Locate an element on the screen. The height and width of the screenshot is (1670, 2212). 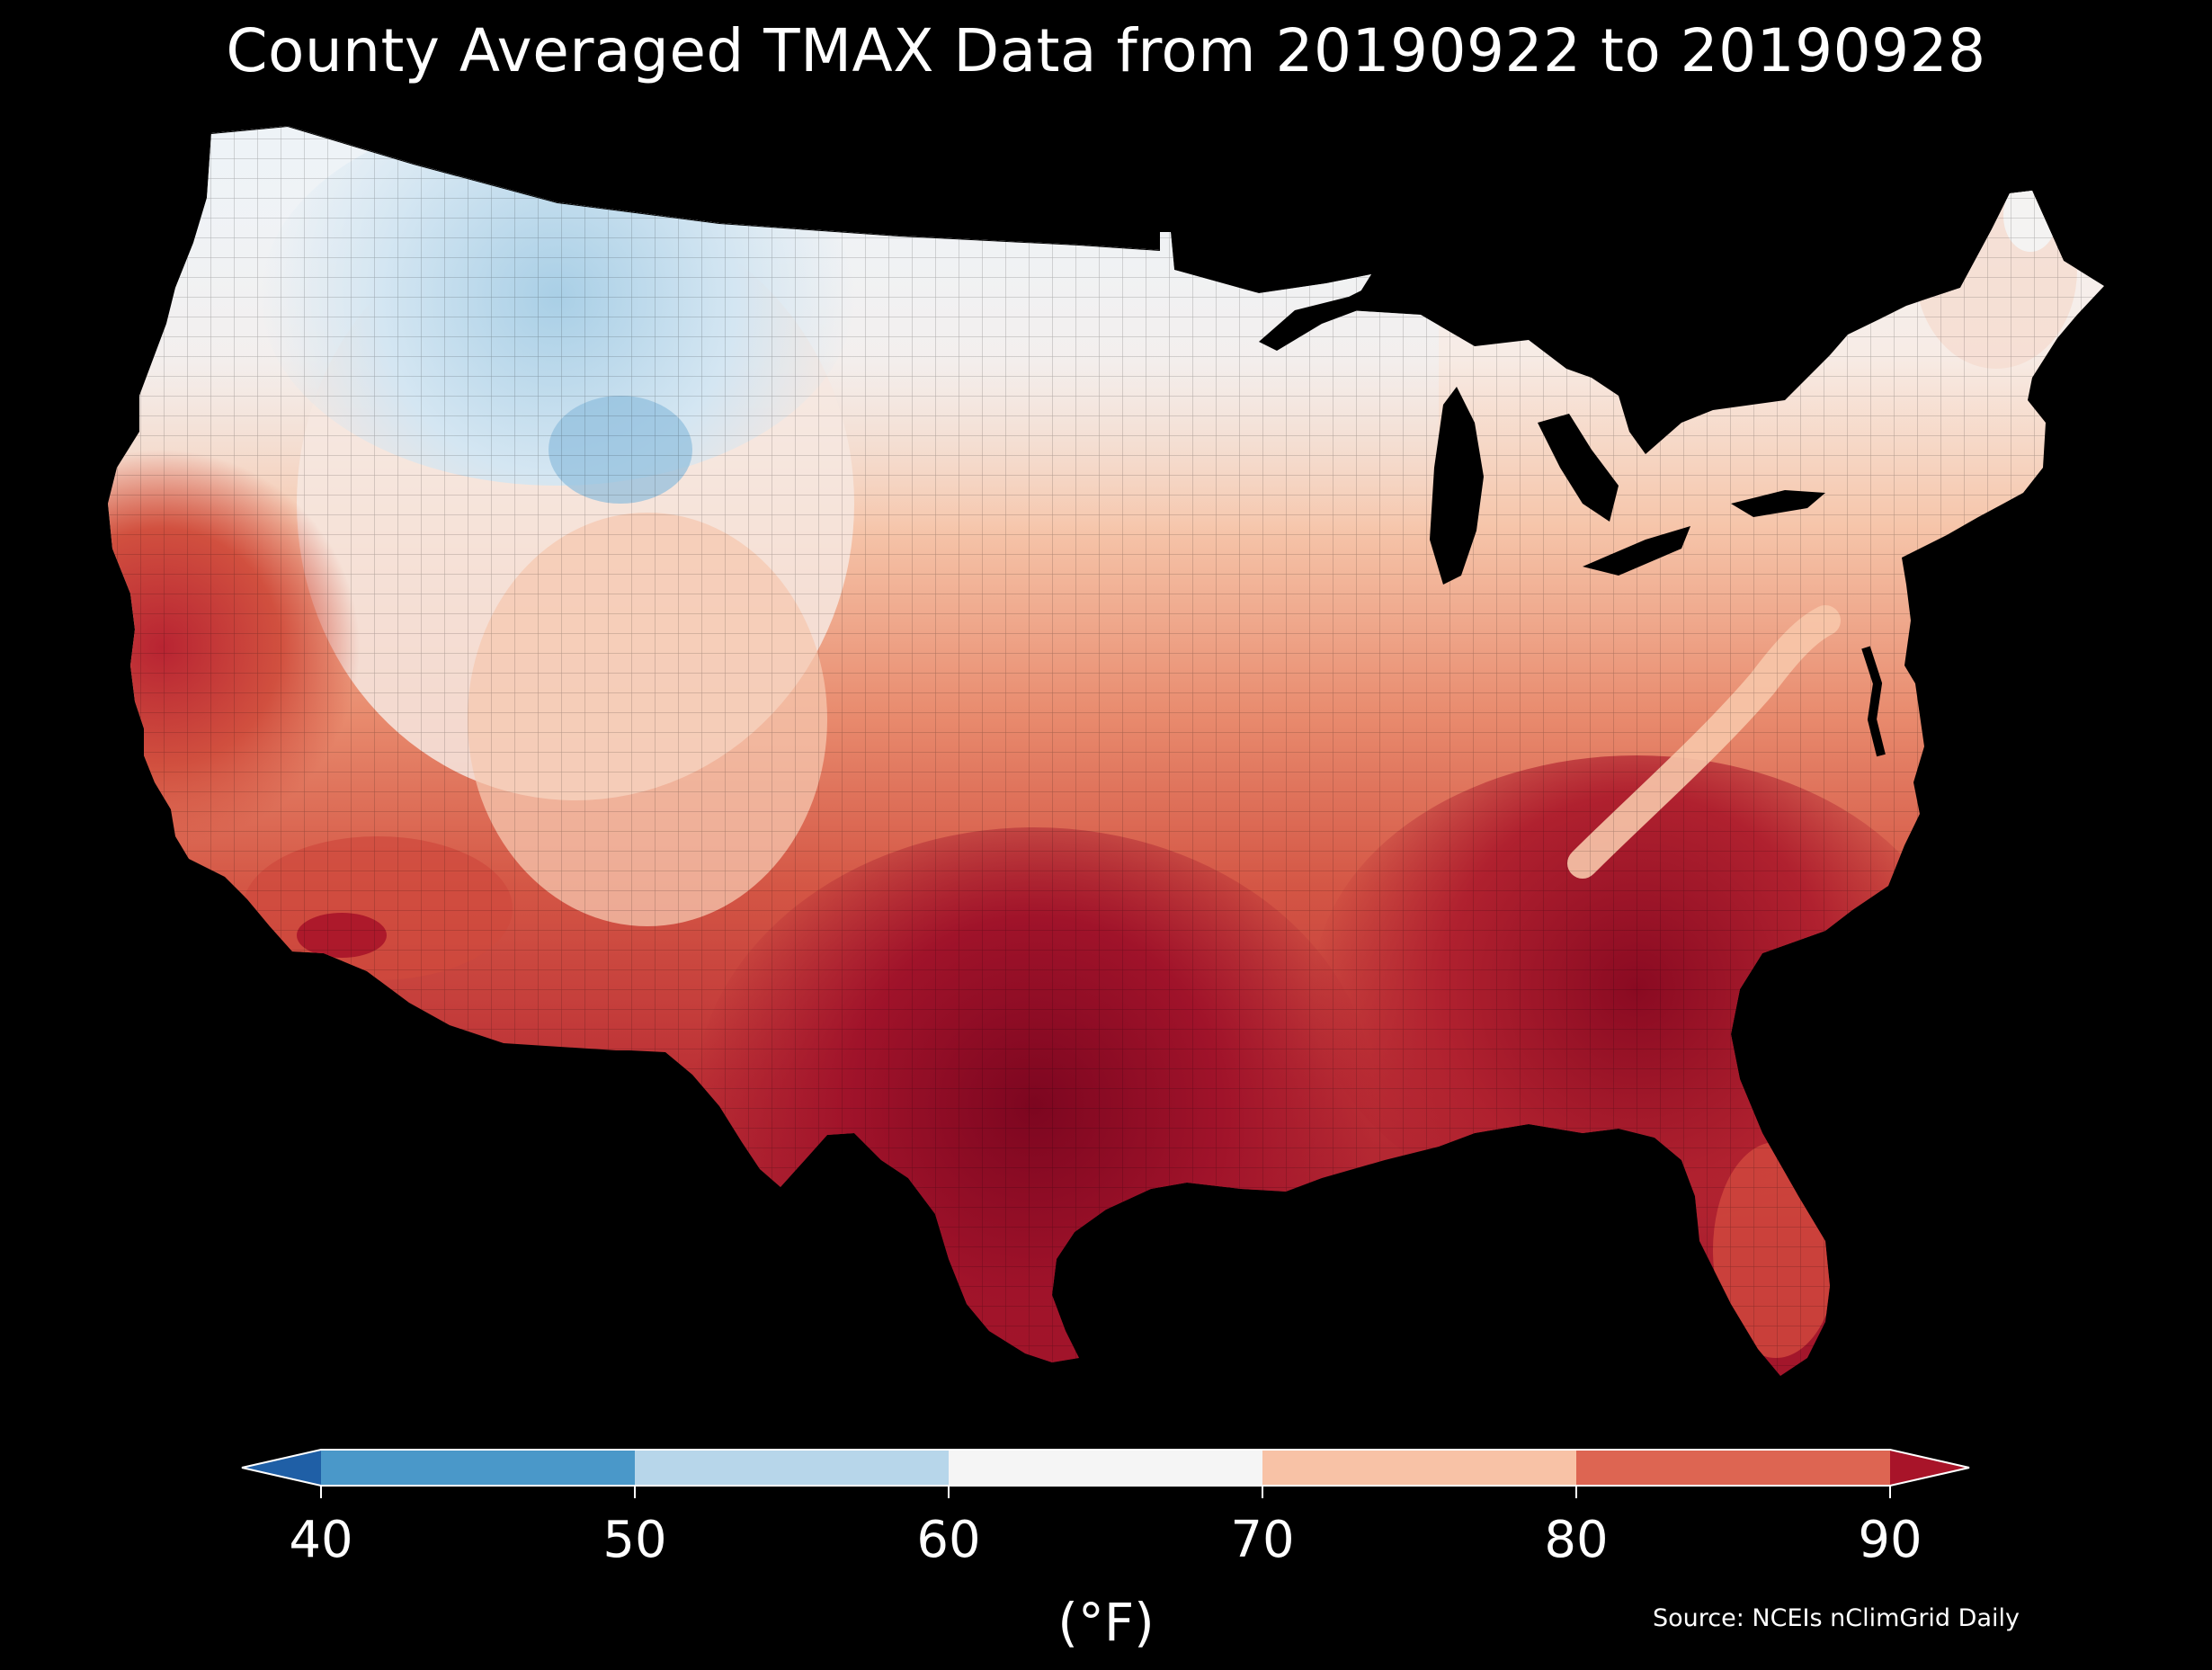
colorbar-tick-50: 50 is located at coordinates (634, 1540).